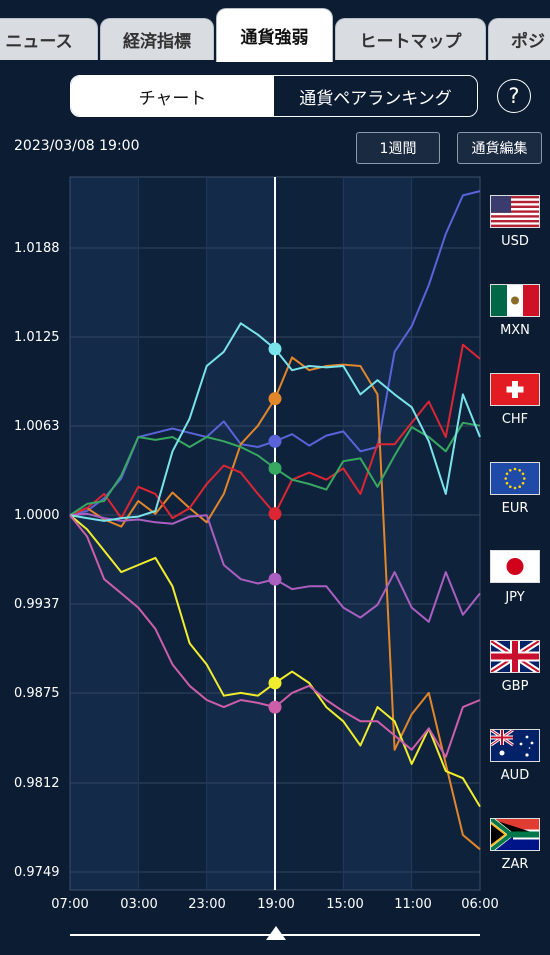  I want to click on currency-label: ZAR, so click(515, 864).